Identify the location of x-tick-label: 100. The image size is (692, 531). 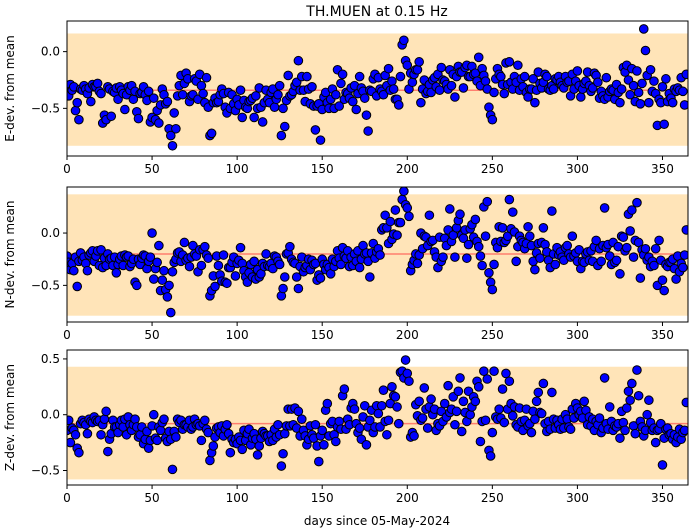
(237, 335).